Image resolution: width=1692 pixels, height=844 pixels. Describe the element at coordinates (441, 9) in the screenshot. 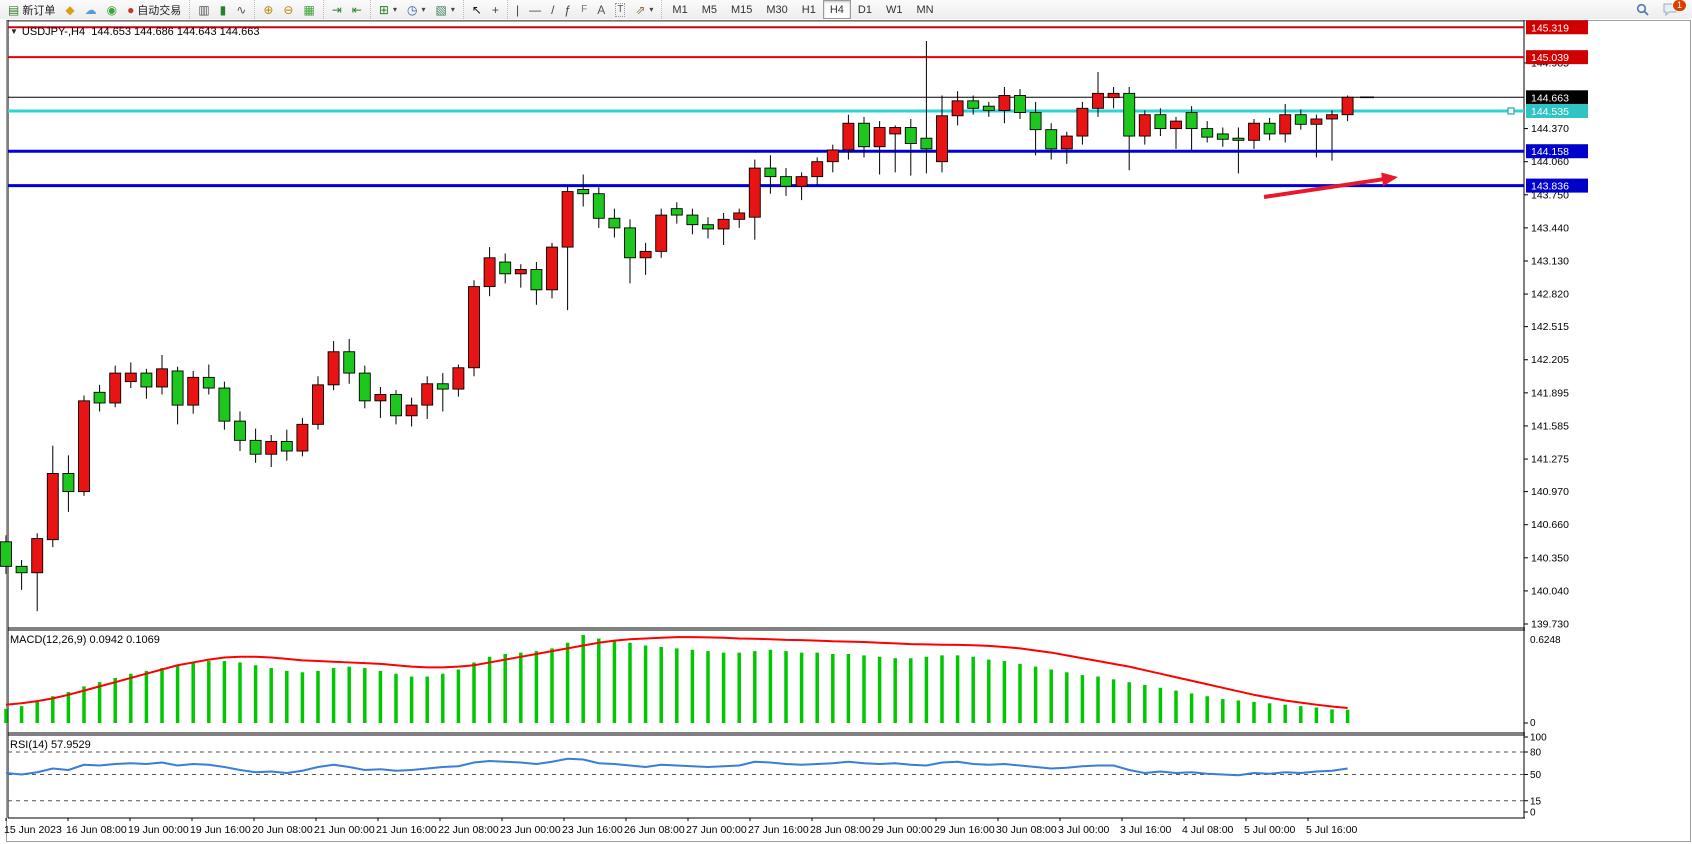

I see `template-icon: ▧` at that location.